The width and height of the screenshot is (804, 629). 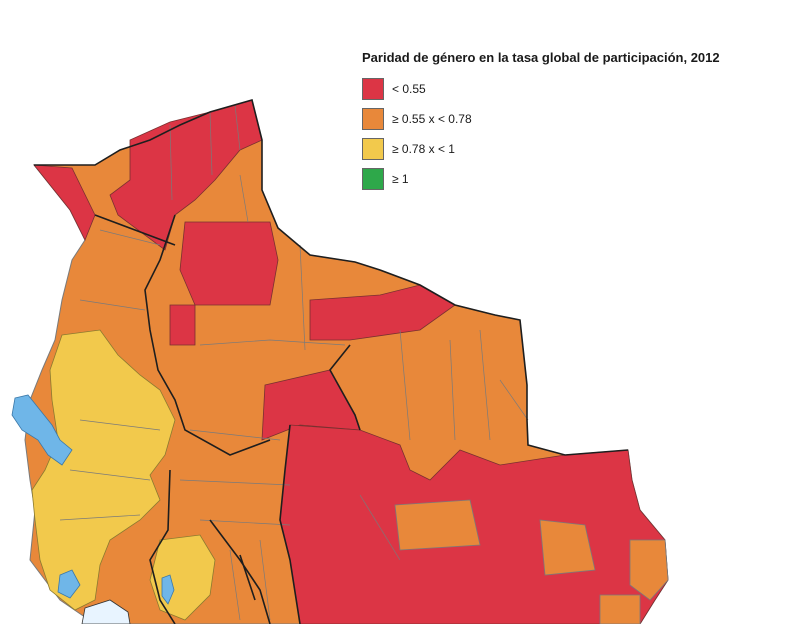 What do you see at coordinates (373, 119) in the screenshot?
I see `legend-swatch-orange` at bounding box center [373, 119].